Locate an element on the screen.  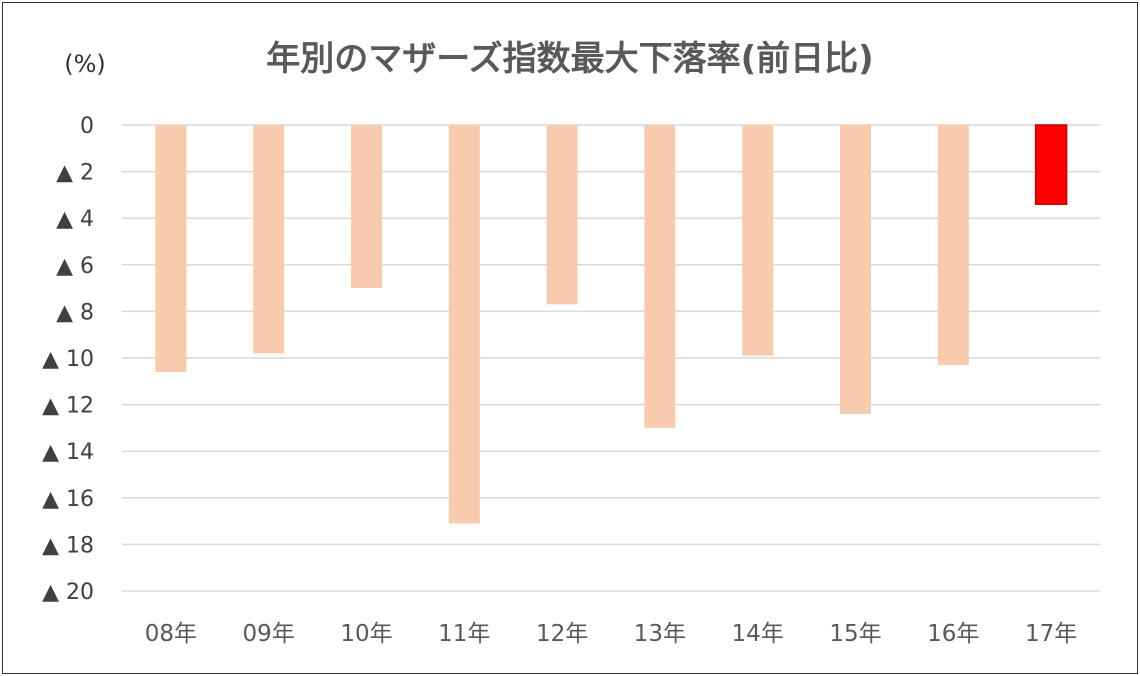
x-tick-label: 11年 is located at coordinates (464, 634).